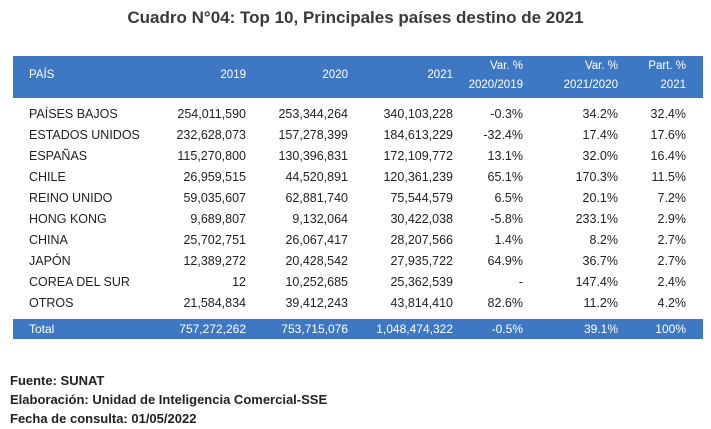 This screenshot has height=429, width=711. Describe the element at coordinates (668, 156) in the screenshot. I see `cell-part: 16.4%` at that location.